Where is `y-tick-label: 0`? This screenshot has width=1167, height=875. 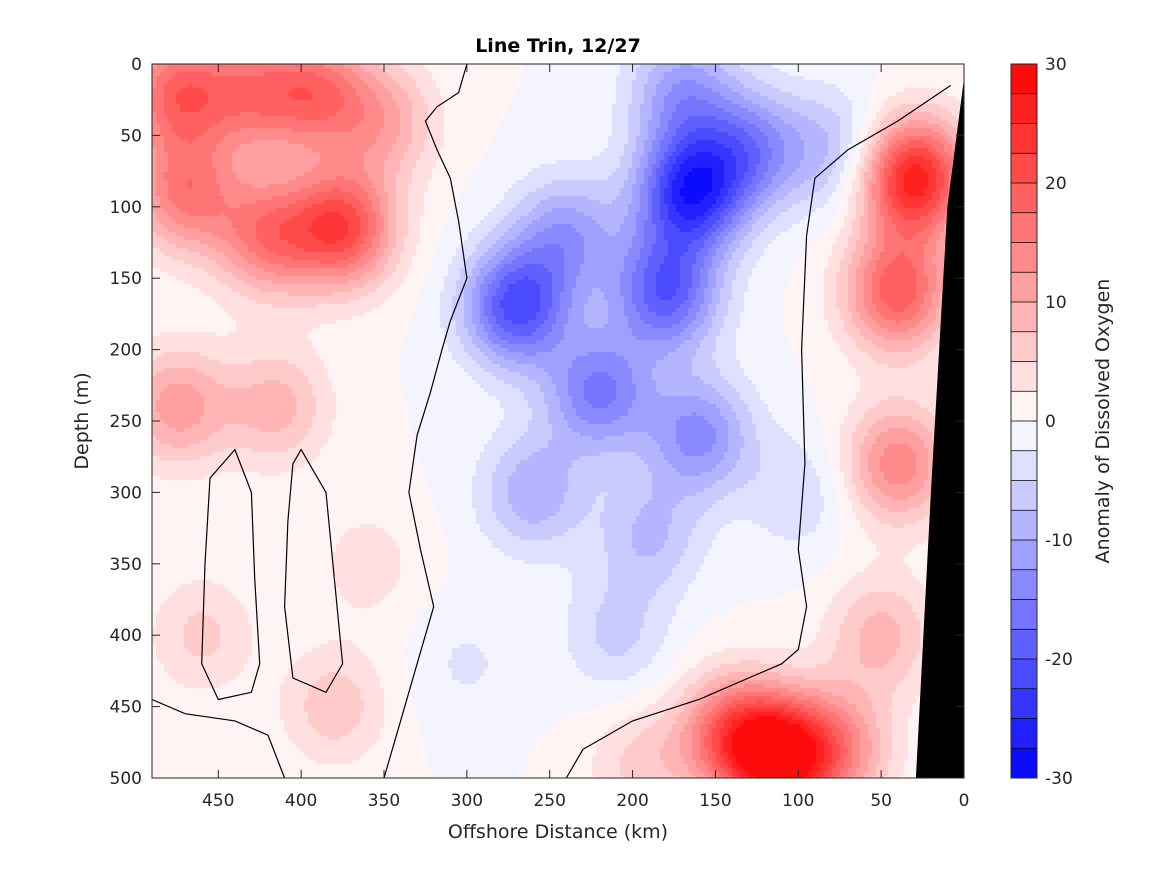
y-tick-label: 0 is located at coordinates (136, 65).